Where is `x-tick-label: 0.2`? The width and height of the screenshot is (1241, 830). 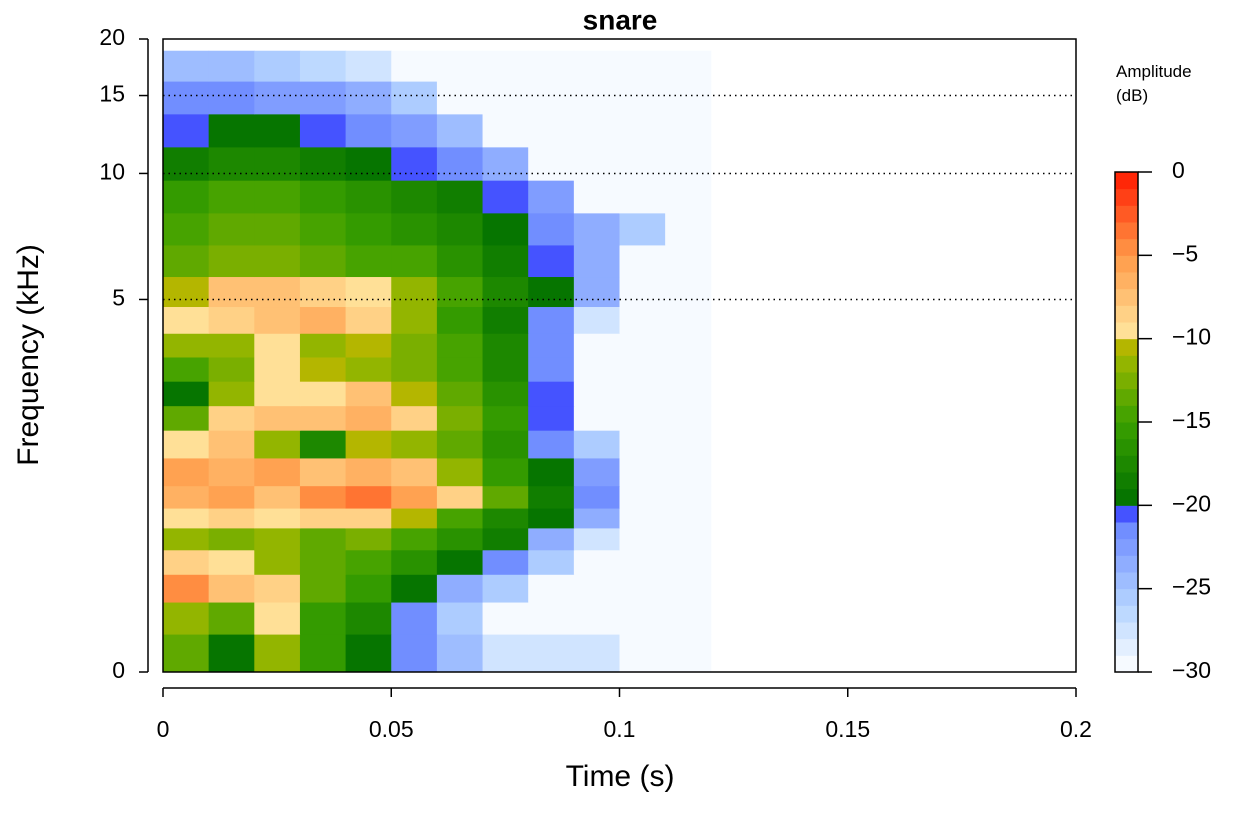 x-tick-label: 0.2 is located at coordinates (1076, 729).